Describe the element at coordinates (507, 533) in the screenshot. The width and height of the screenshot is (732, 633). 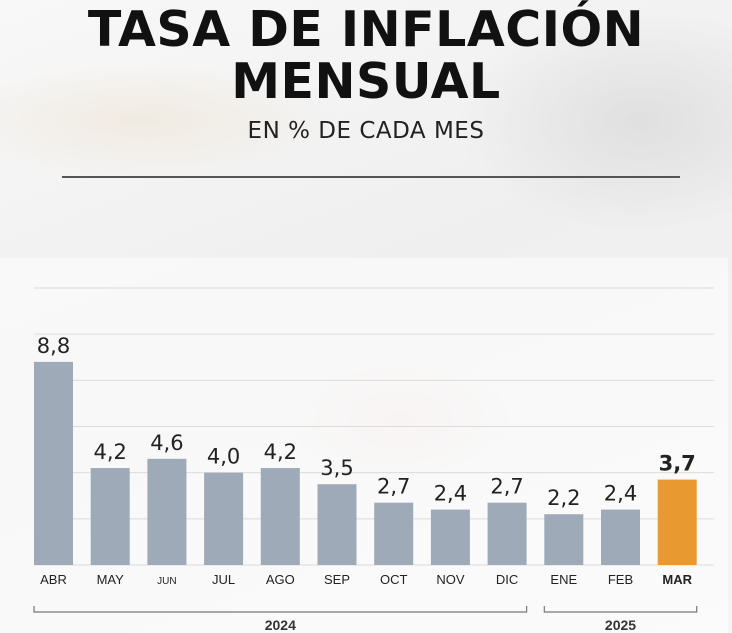
I see `bar-dic` at that location.